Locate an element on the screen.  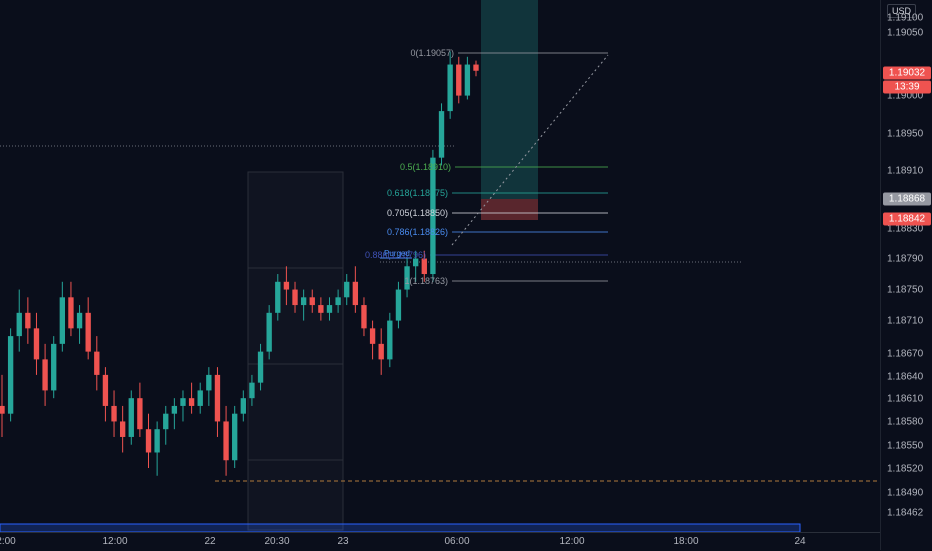
time-tick: 18:00 is located at coordinates (686, 541).